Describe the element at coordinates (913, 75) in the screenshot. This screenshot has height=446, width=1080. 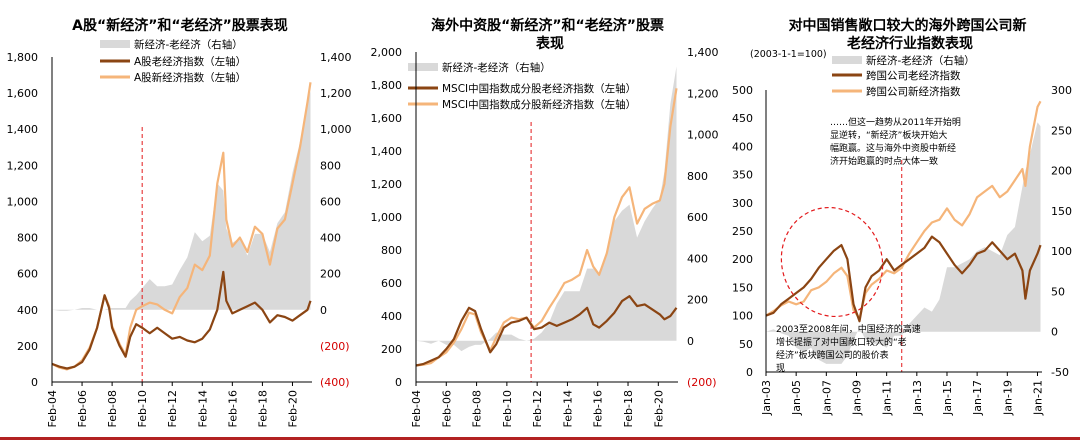
I see `legend-label-old: 跨国公司老经济指数` at that location.